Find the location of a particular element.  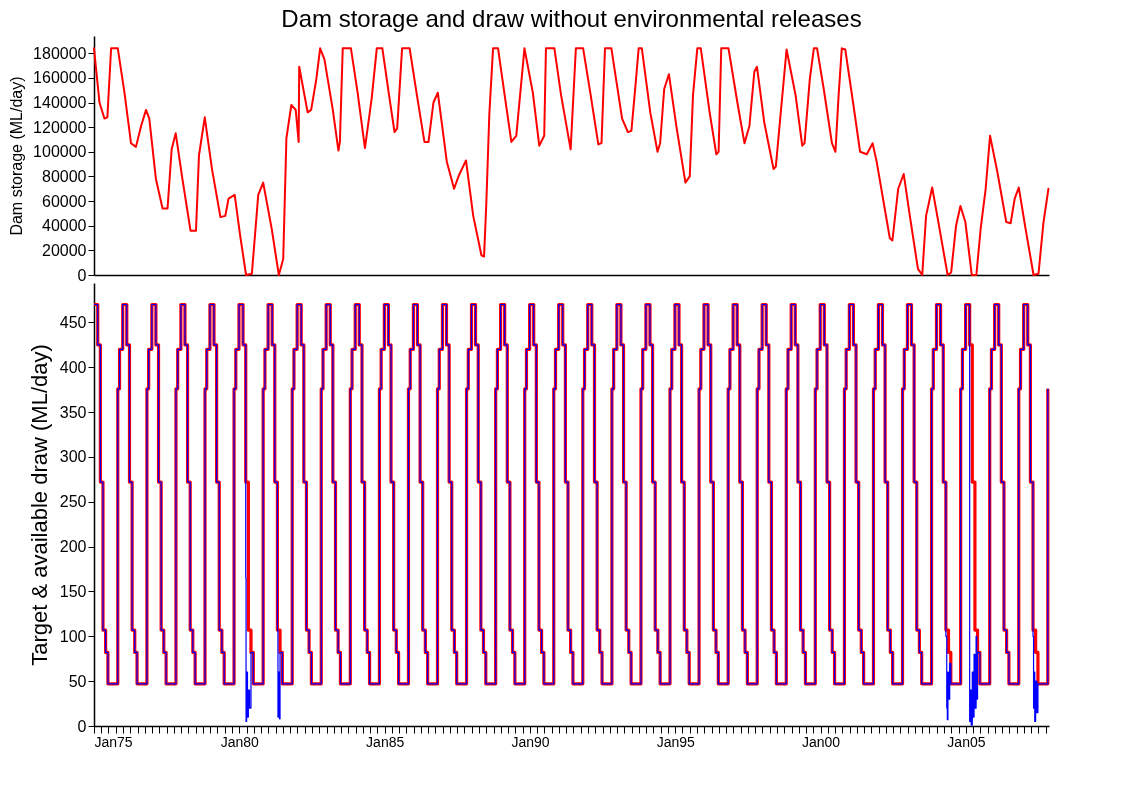

x-tick-label: Jan95 is located at coordinates (676, 741).